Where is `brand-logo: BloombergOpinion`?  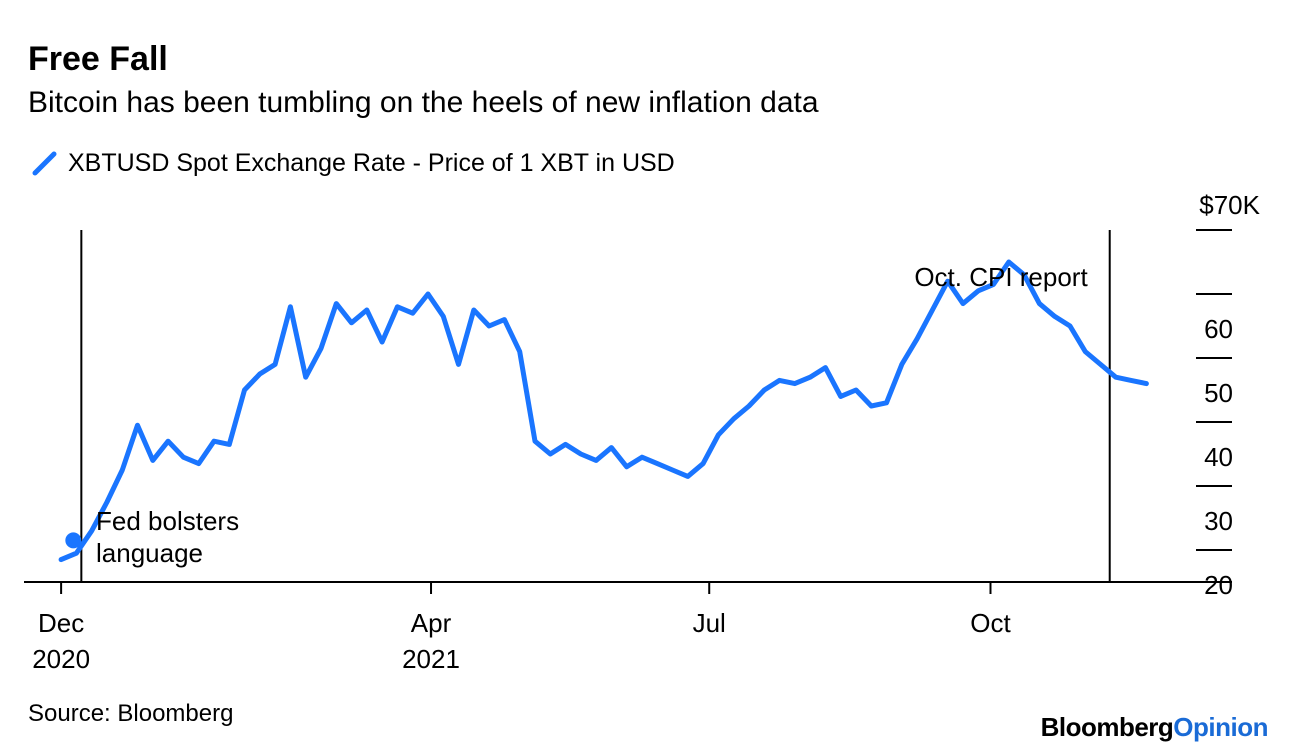 brand-logo: BloombergOpinion is located at coordinates (1154, 727).